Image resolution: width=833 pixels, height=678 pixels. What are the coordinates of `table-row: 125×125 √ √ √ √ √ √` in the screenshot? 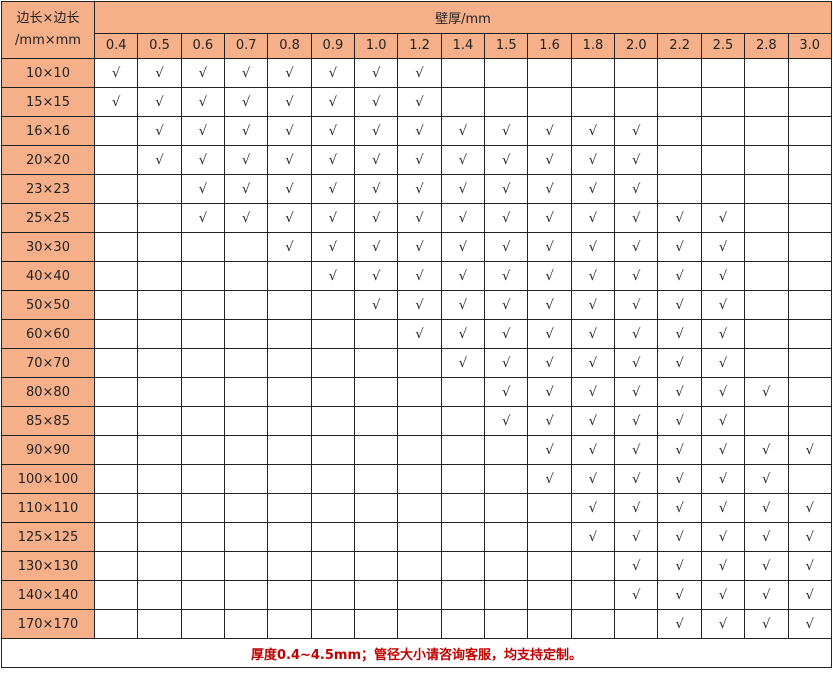 It's located at (416, 537).